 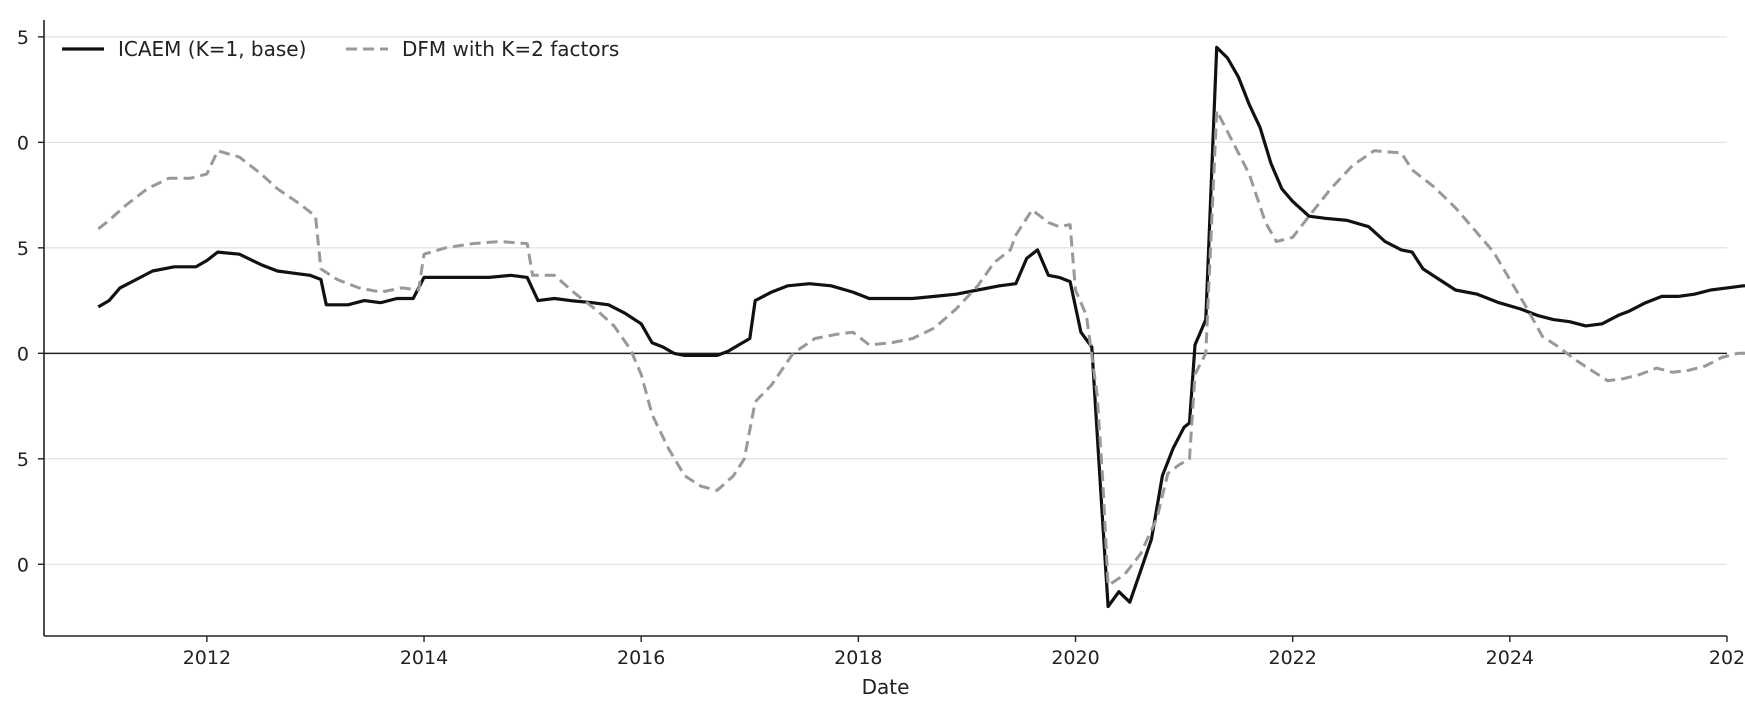 I want to click on y-tick-label-5: 5, so click(x=23, y=38).